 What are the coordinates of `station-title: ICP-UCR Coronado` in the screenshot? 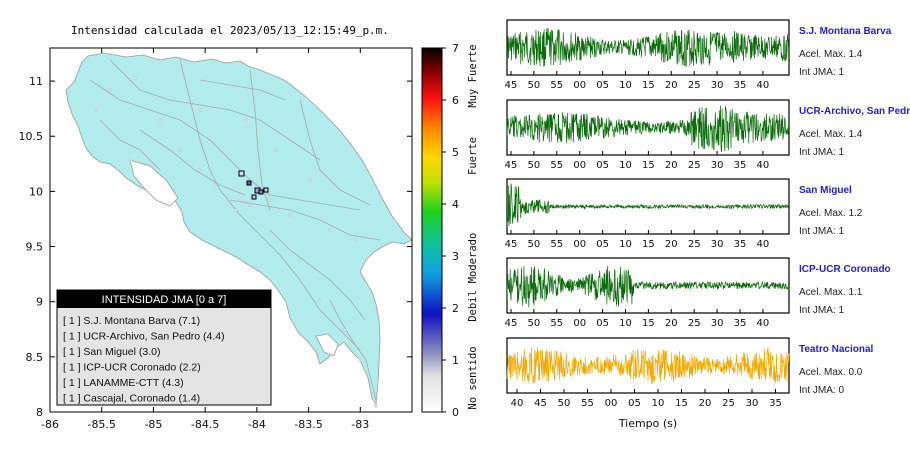 It's located at (845, 269).